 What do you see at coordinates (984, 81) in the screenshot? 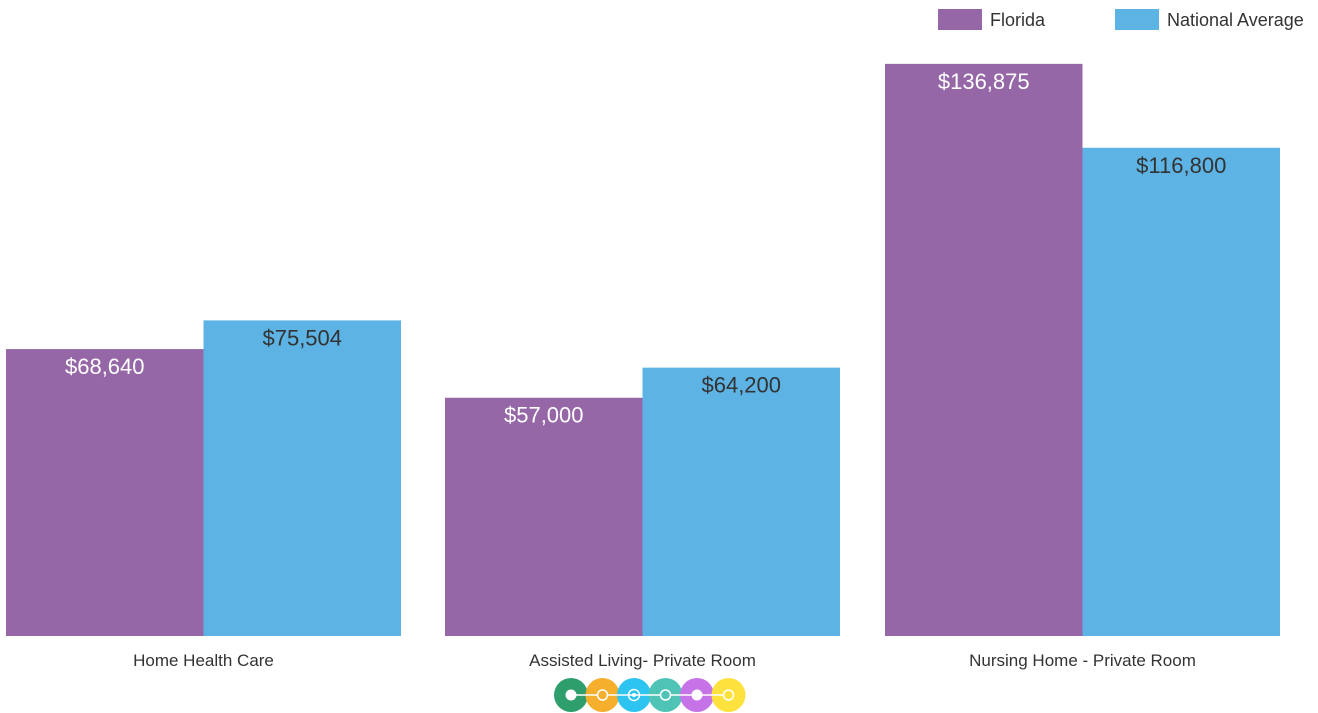
I see `data-label: $136,875` at bounding box center [984, 81].